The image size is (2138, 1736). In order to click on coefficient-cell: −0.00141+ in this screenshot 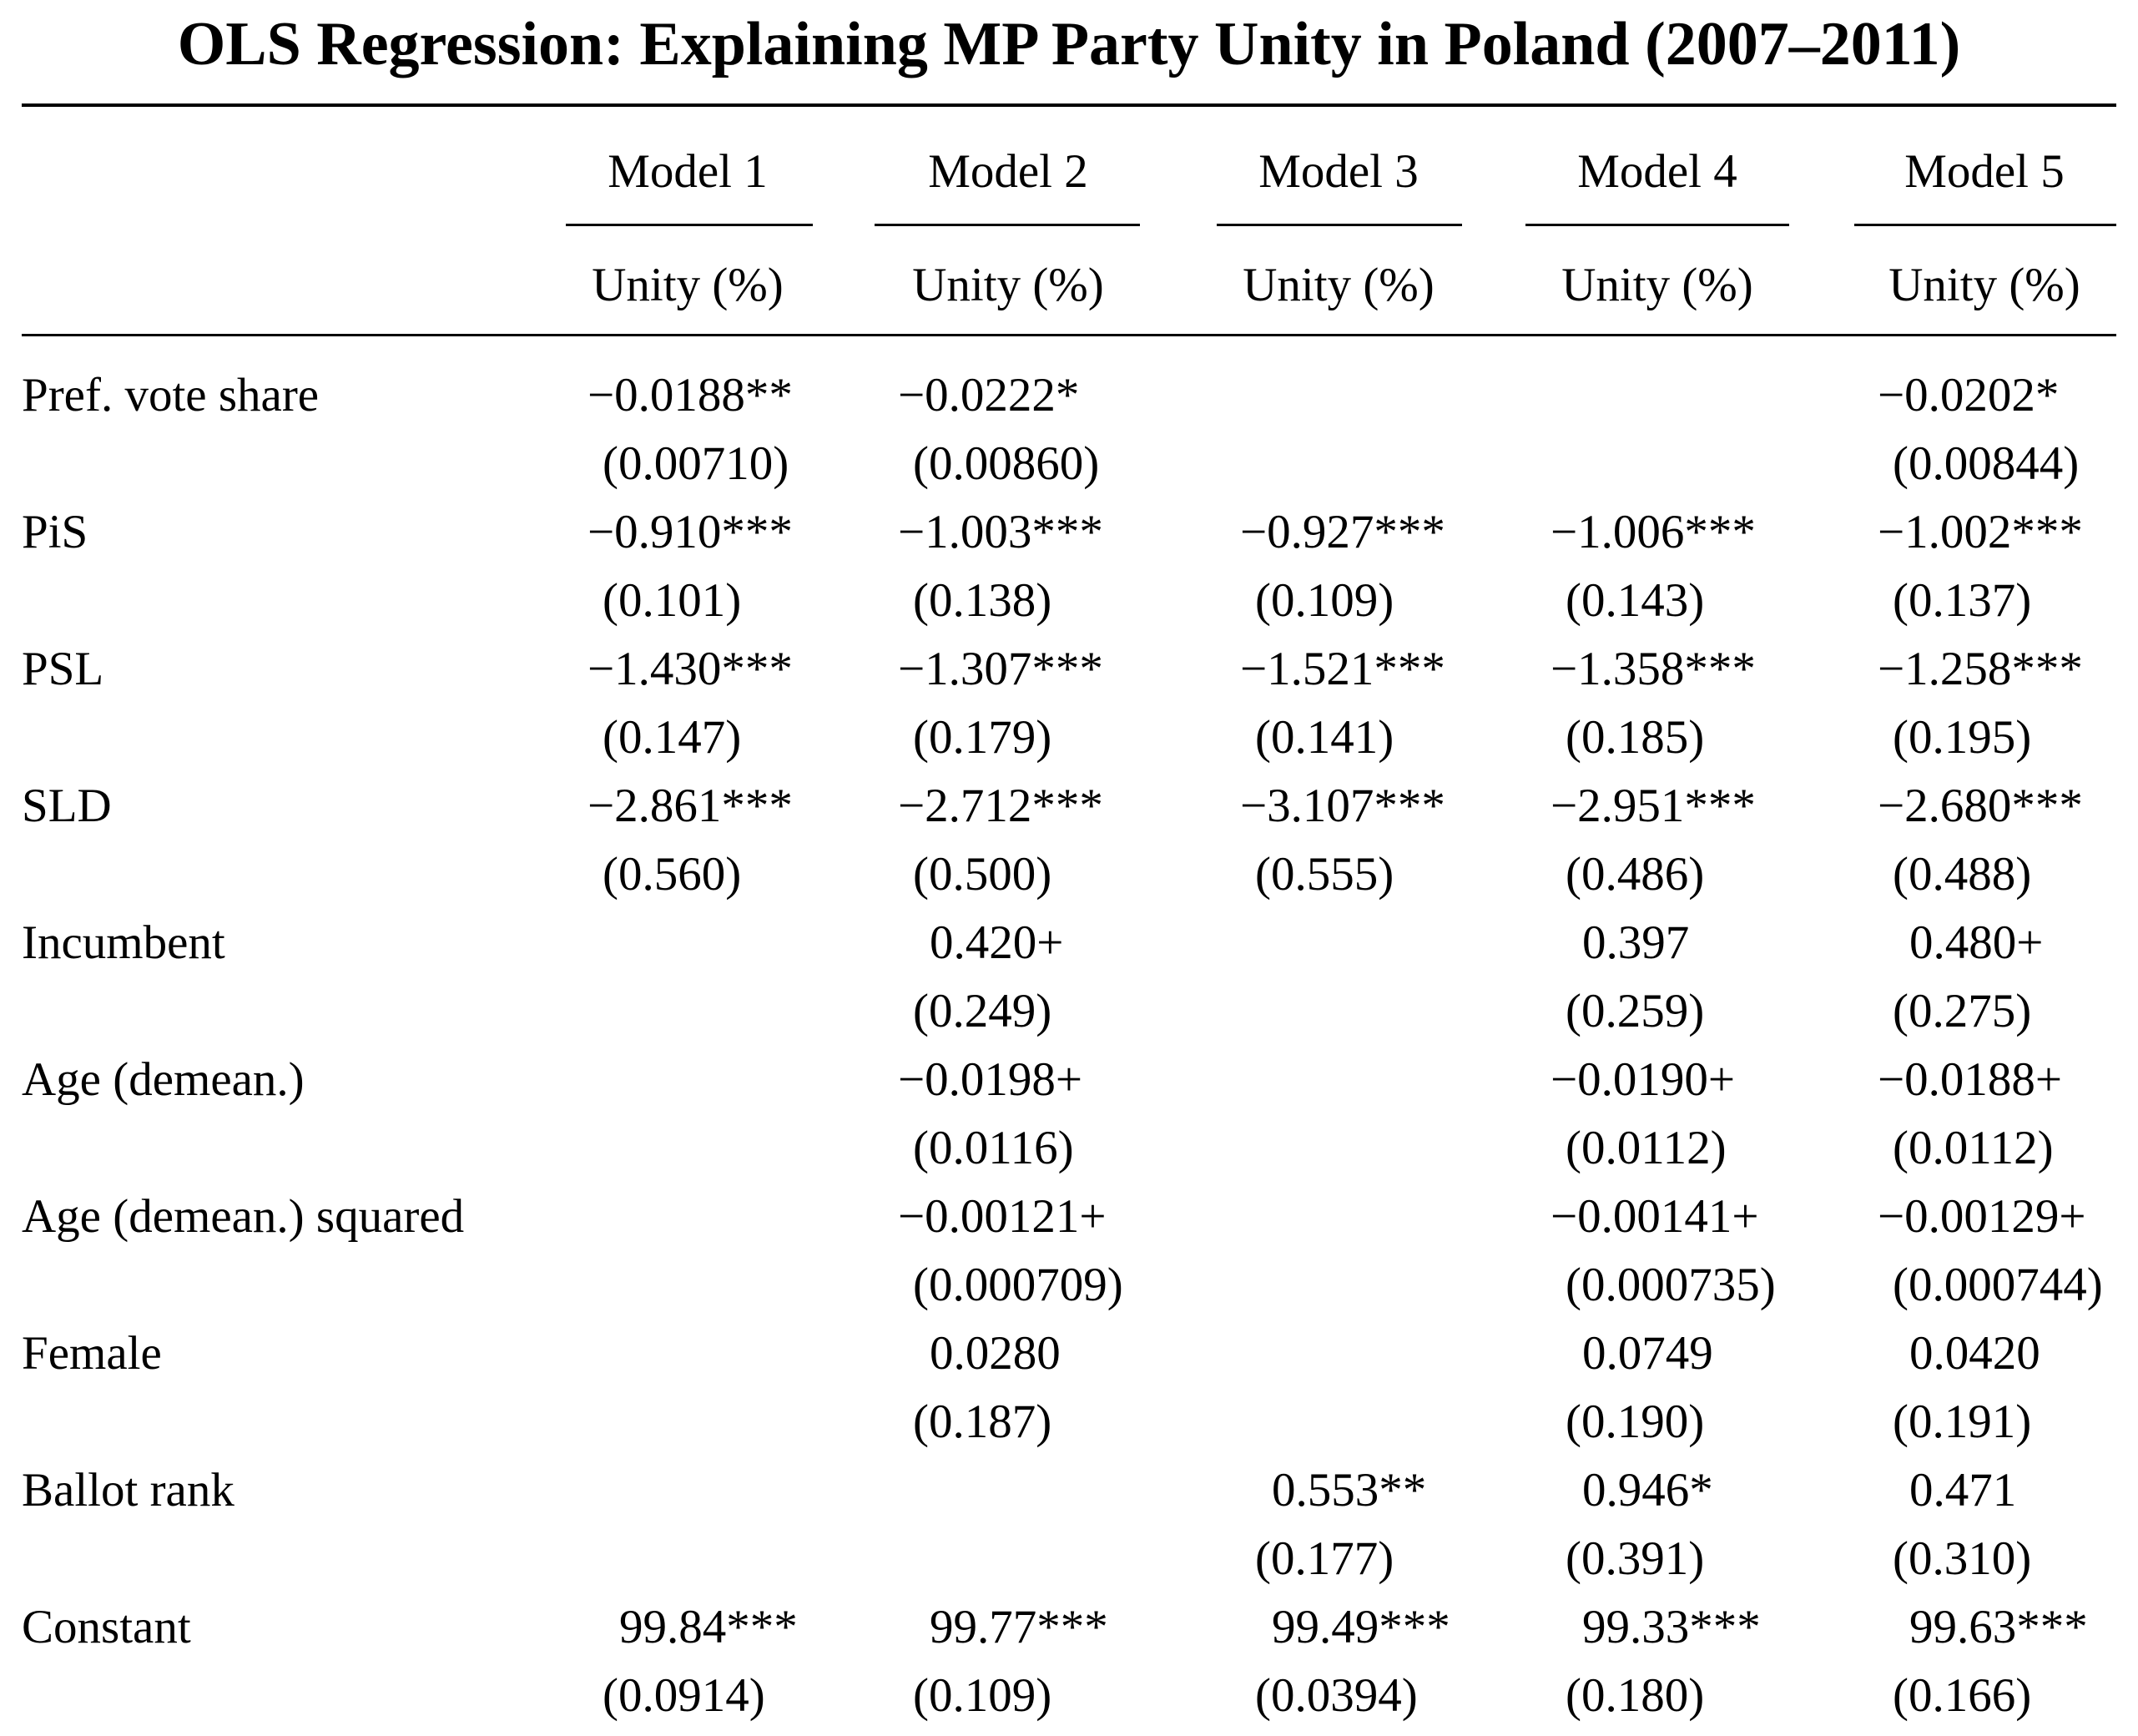, I will do `click(1655, 1216)`.